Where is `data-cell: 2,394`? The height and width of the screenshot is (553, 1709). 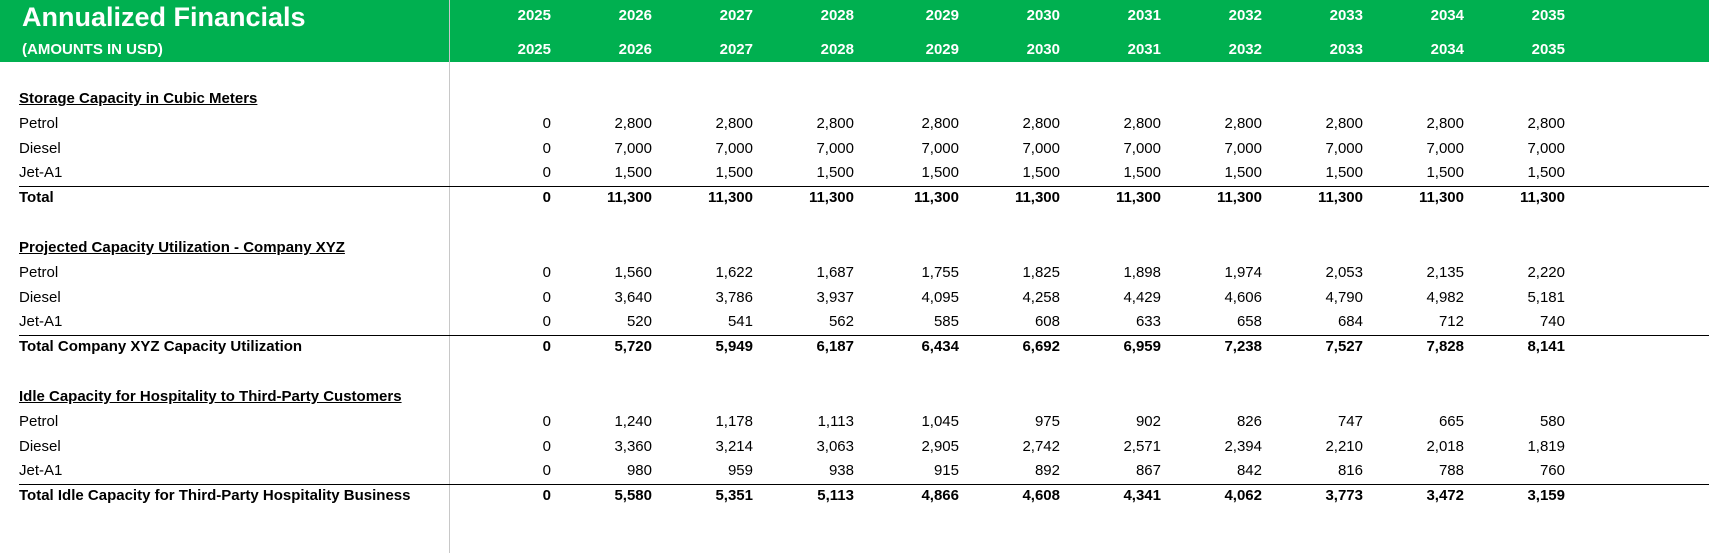 data-cell: 2,394 is located at coordinates (1243, 446).